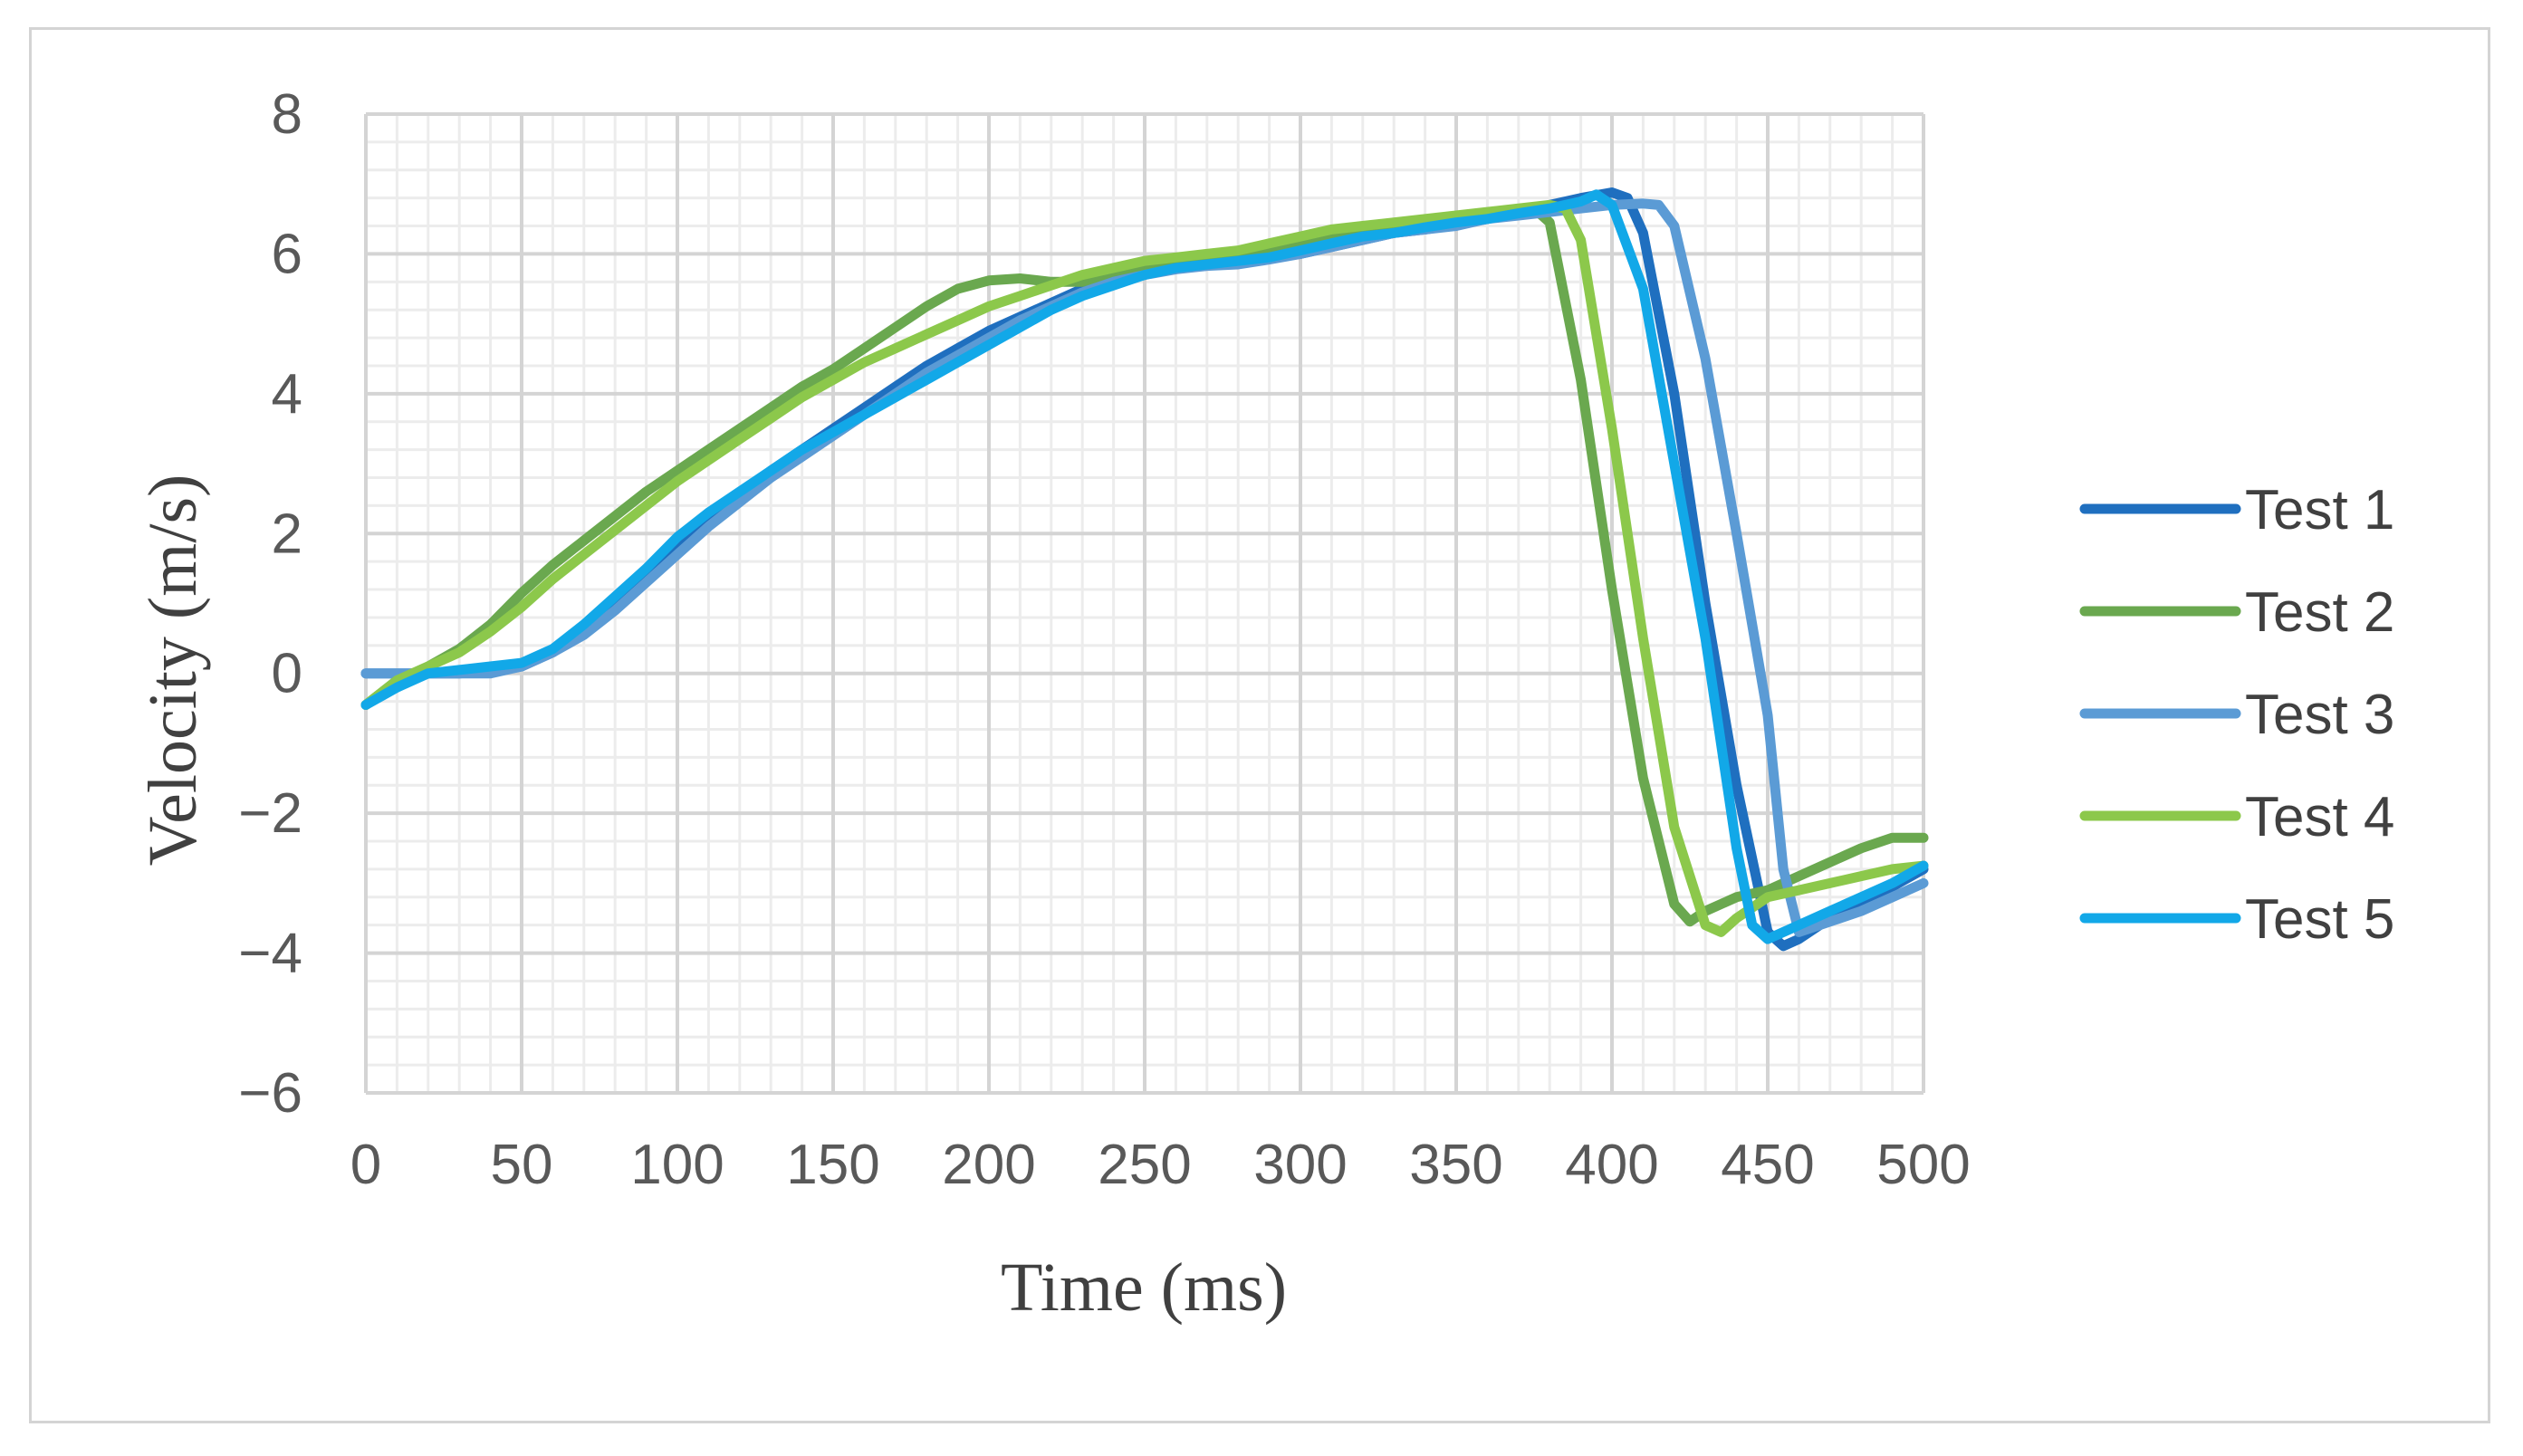 Image resolution: width=2523 pixels, height=1456 pixels. What do you see at coordinates (1144, 1165) in the screenshot?
I see `x-tick-label: 250` at bounding box center [1144, 1165].